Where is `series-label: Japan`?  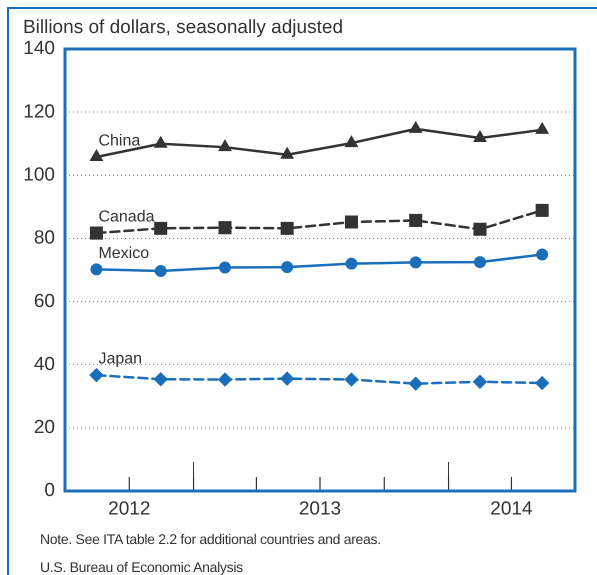
series-label: Japan is located at coordinates (120, 359).